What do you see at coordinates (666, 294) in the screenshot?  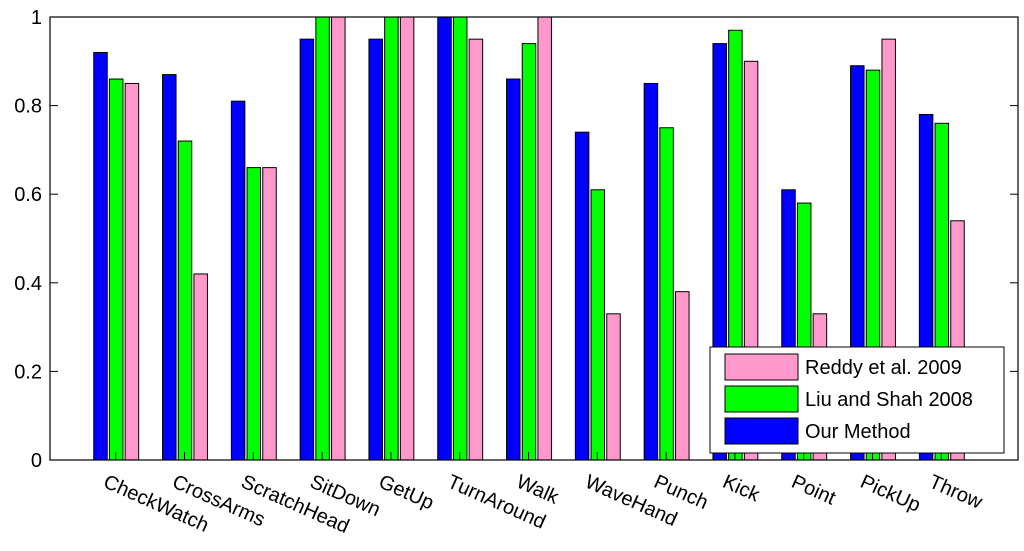 I see `bar-liu-and-shah-2008-punch` at bounding box center [666, 294].